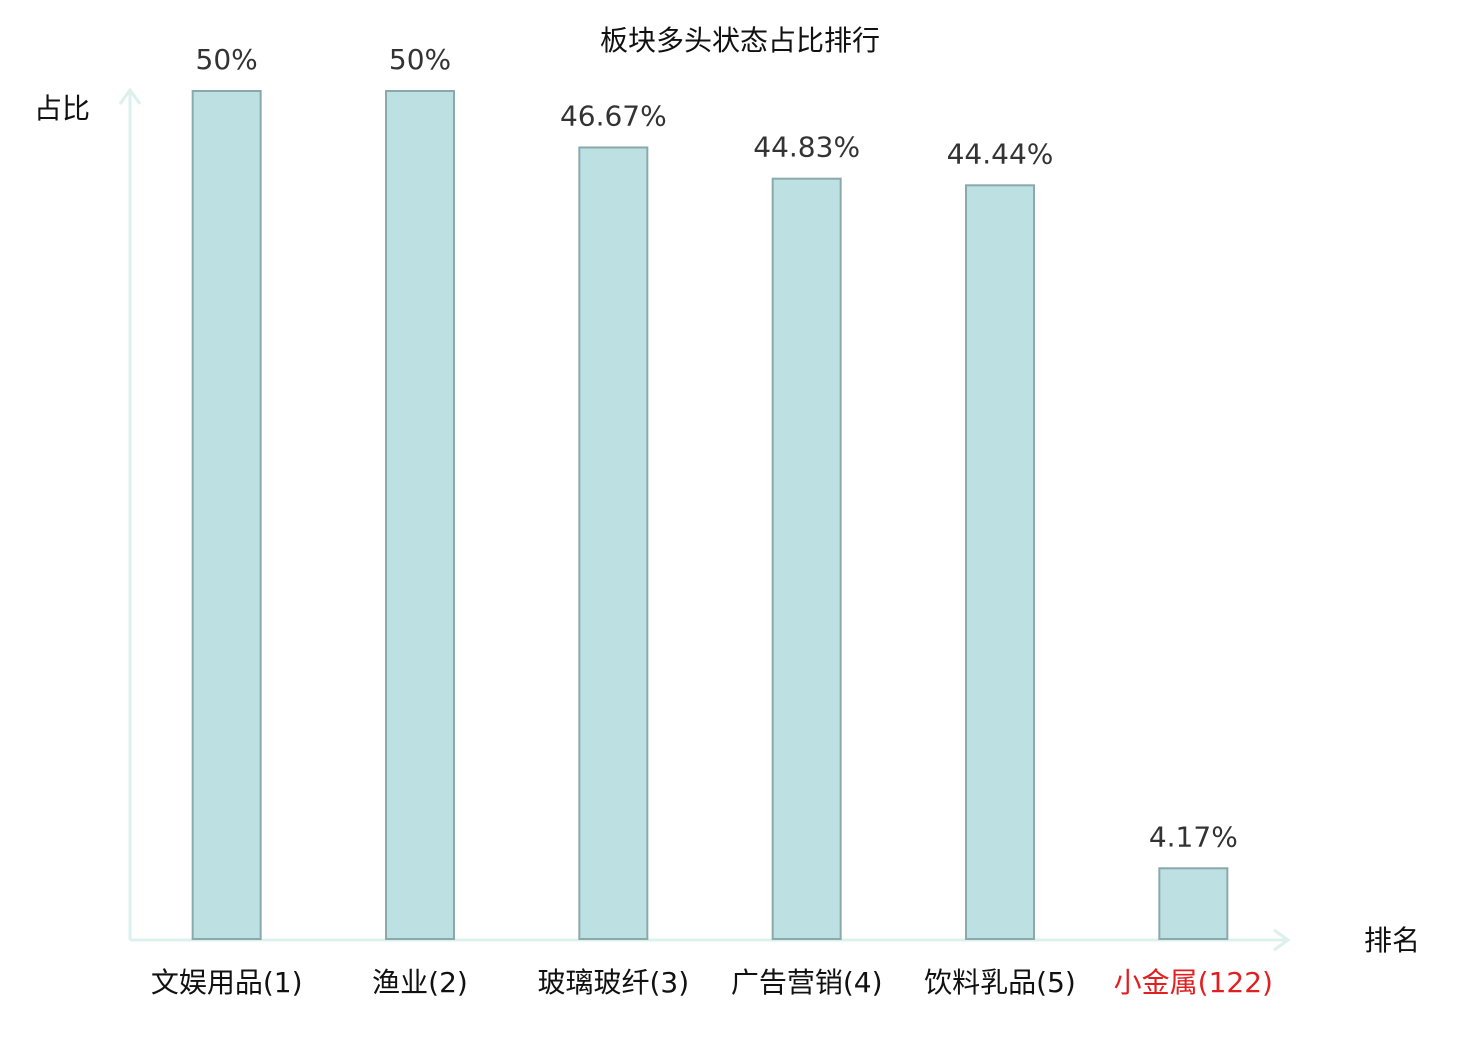 Image resolution: width=1480 pixels, height=1040 pixels. Describe the element at coordinates (740, 40) in the screenshot. I see `chart-title: 板块多头状态占比排行` at that location.